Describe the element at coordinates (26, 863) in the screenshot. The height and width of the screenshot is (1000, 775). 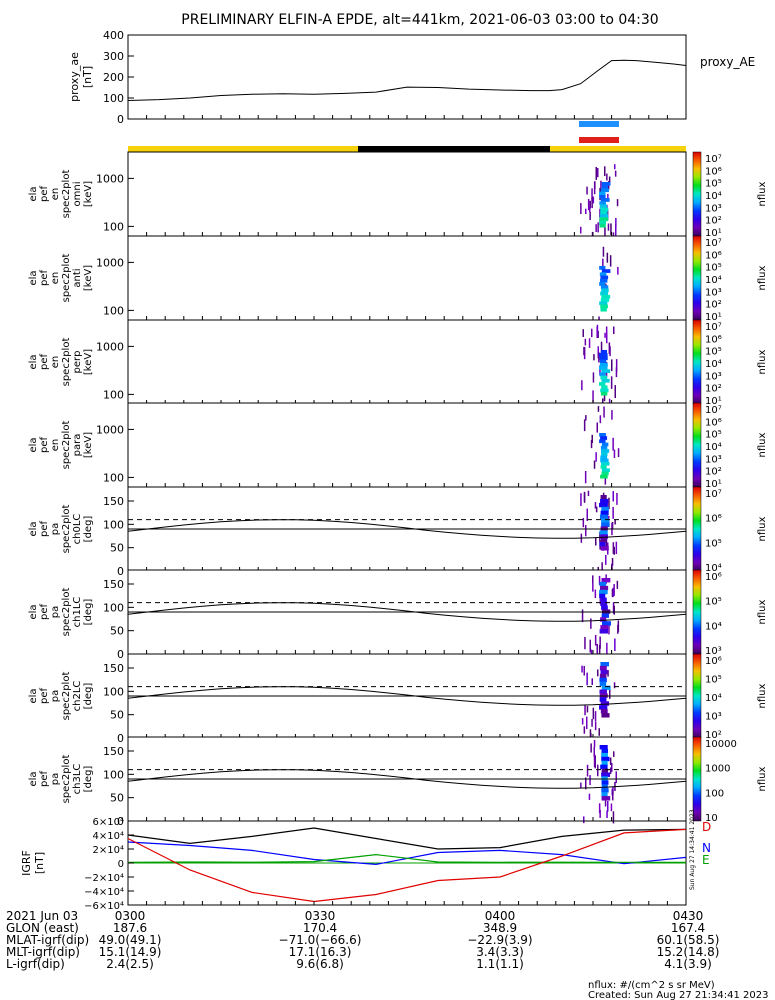
I see `igrf-ylabel: IGRF` at that location.